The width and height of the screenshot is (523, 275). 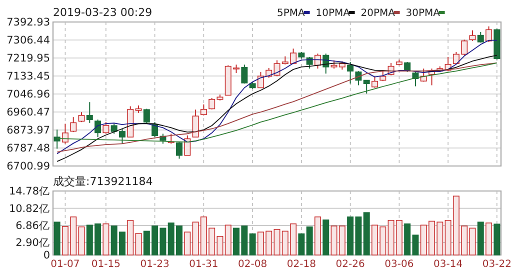 What do you see at coordinates (333, 13) in the screenshot?
I see `legend-label: 10PMA` at bounding box center [333, 13].